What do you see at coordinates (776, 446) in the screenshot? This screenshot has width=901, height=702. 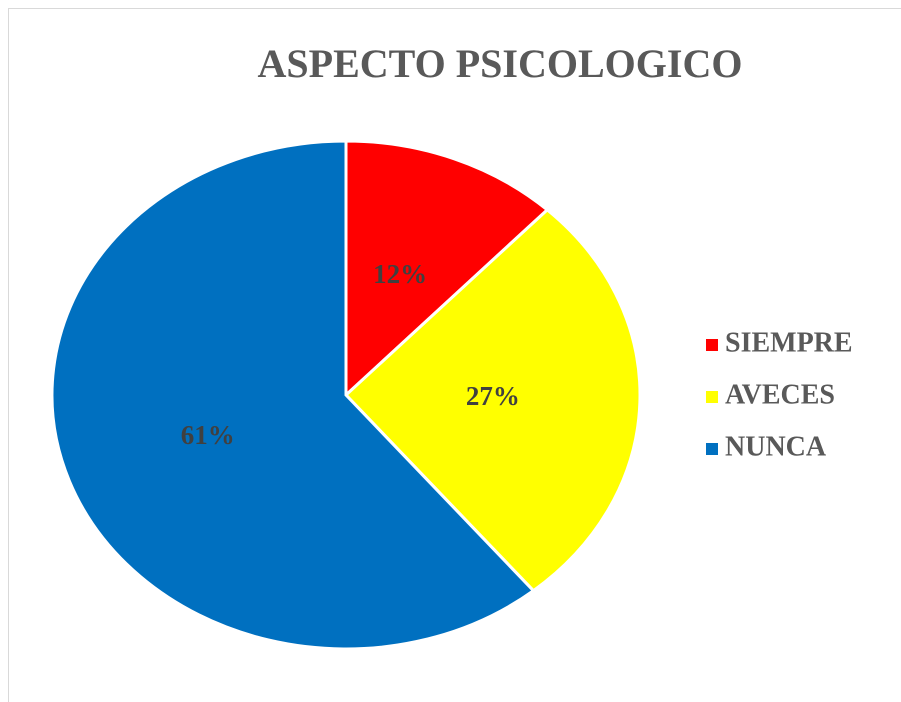 I see `legend-label: NUNCA` at bounding box center [776, 446].